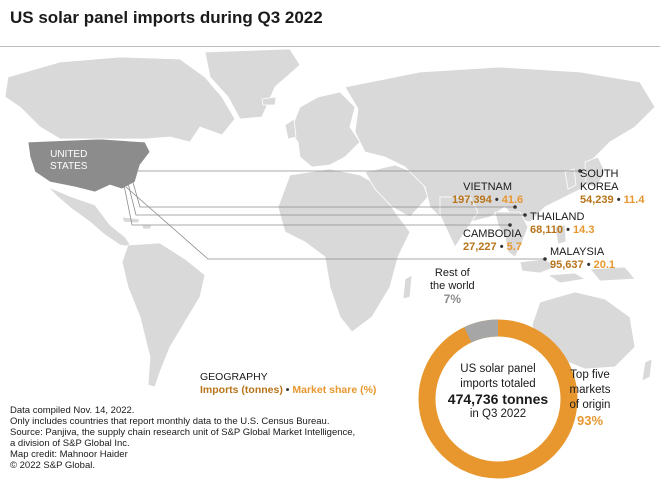 The height and width of the screenshot is (487, 660). Describe the element at coordinates (599, 187) in the screenshot. I see `country-name-line2: KOREA` at that location.